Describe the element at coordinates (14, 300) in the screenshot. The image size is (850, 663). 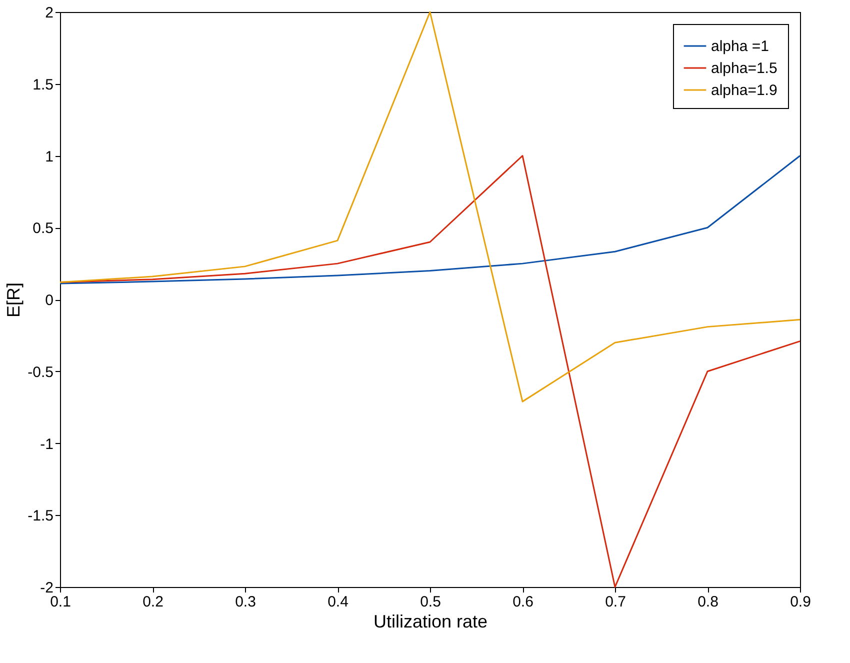
I see `y-axis-title: E[R]` at that location.